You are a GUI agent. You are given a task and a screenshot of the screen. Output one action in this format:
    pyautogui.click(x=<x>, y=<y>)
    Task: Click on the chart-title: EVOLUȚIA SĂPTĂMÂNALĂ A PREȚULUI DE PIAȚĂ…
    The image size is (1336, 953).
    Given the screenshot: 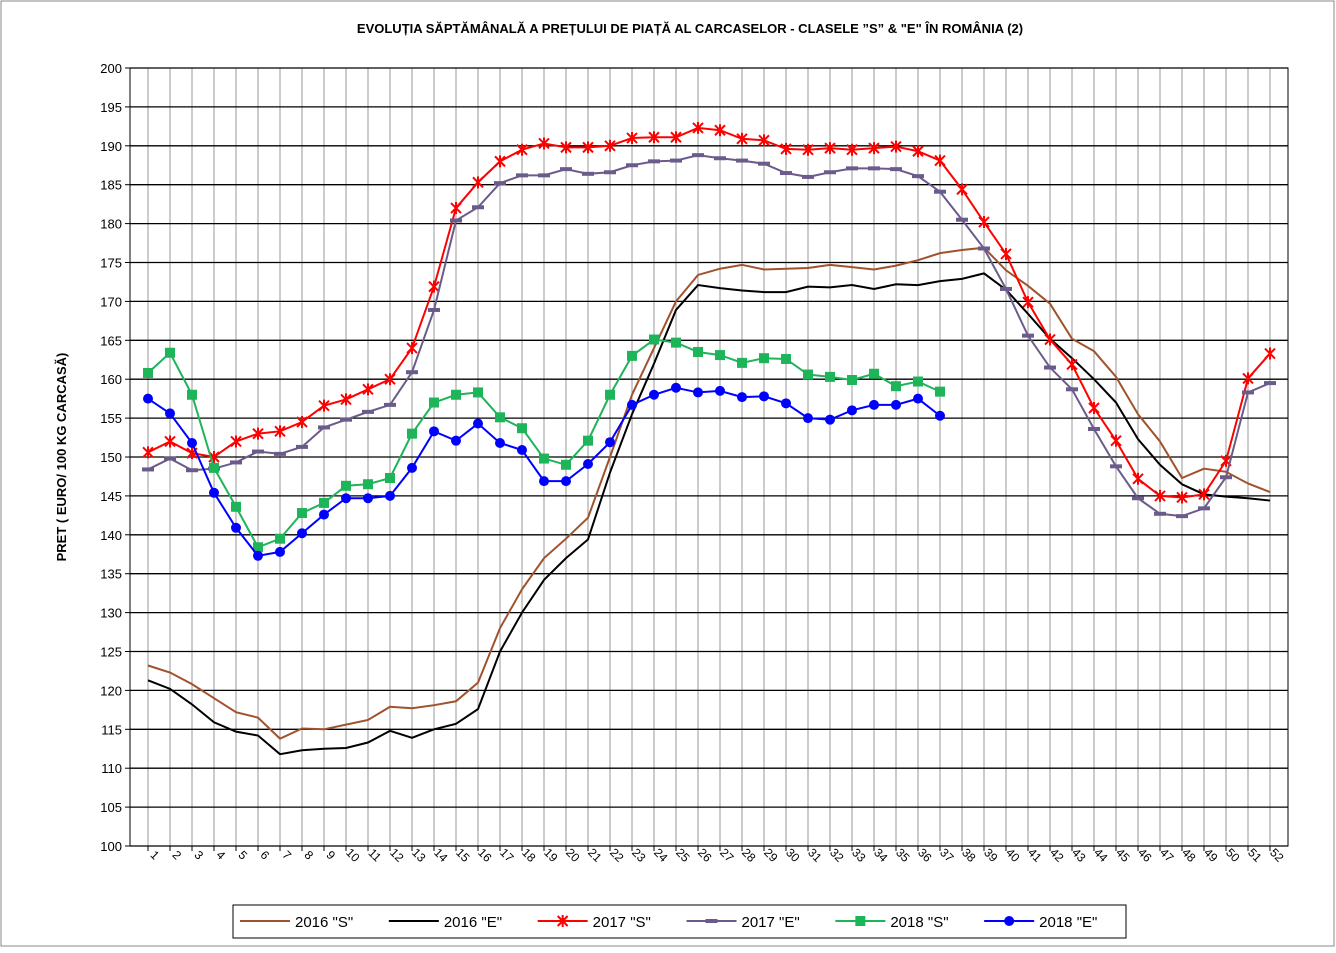 What is the action you would take?
    pyautogui.click(x=690, y=28)
    